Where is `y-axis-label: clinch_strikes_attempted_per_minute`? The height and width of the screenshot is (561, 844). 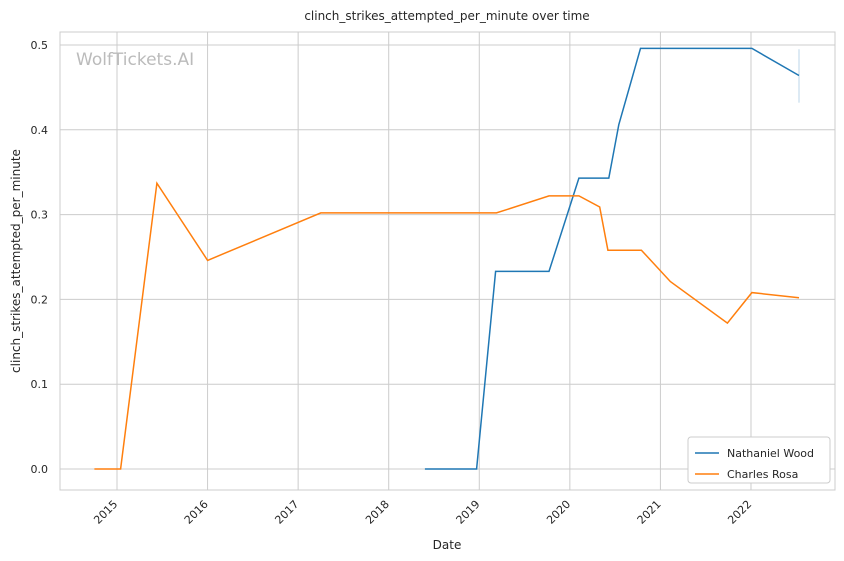 y-axis-label: clinch_strikes_attempted_per_minute is located at coordinates (16, 261).